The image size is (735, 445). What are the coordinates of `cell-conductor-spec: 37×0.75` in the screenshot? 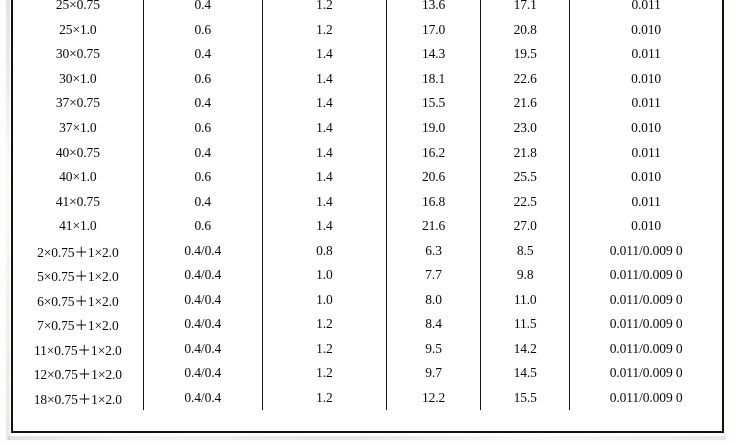 It's located at (78, 103).